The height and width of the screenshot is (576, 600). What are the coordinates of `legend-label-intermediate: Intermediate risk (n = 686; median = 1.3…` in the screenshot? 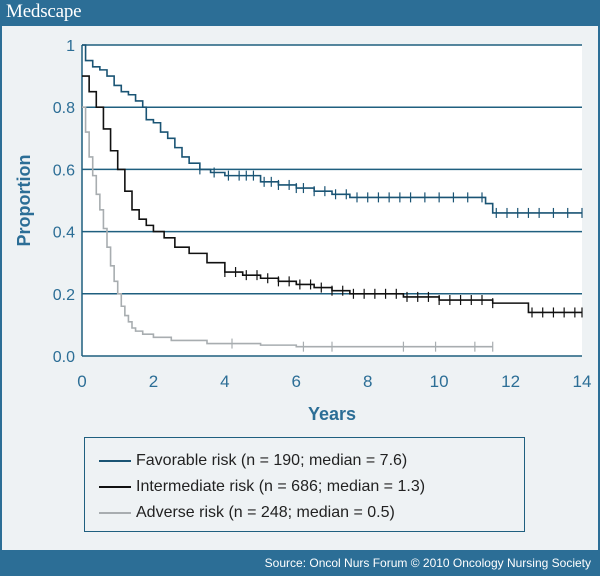 It's located at (281, 486).